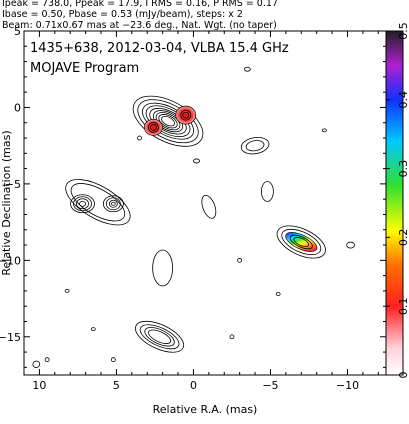 This screenshot has width=409, height=424. What do you see at coordinates (17, 107) in the screenshot?
I see `y-tick-label: 0` at bounding box center [17, 107].